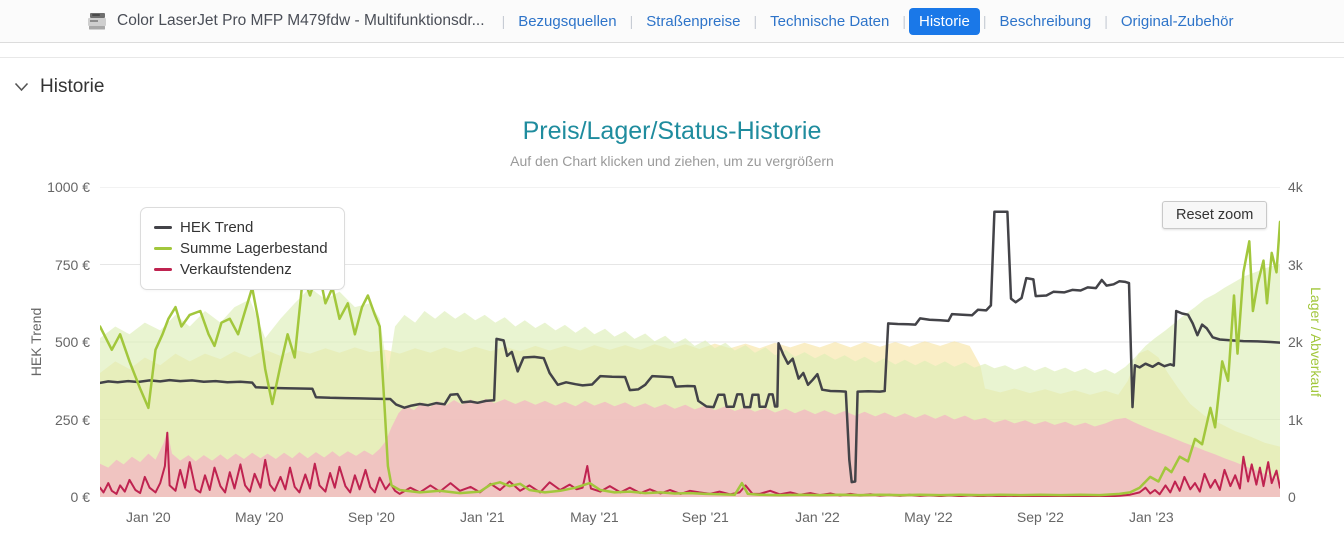  Describe the element at coordinates (693, 21) in the screenshot. I see `tab-strassenpreise: Straßenpreise` at that location.